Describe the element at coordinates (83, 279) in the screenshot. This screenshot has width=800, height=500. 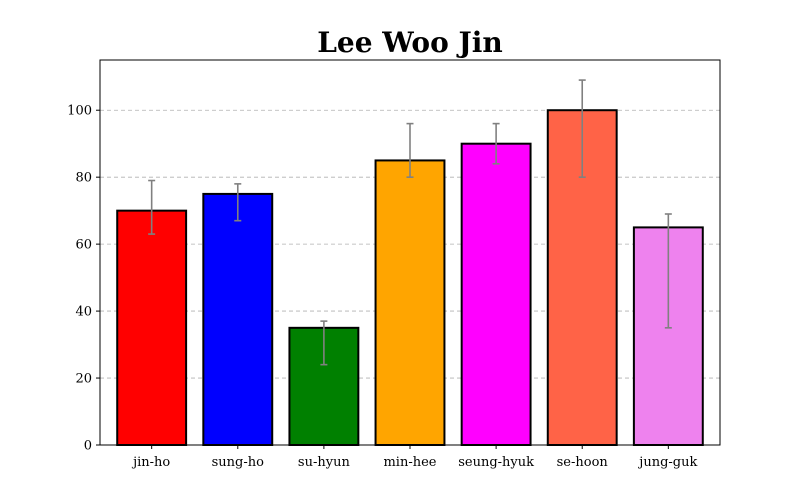
I see `y-axis: 0 20 40 60 80 100` at that location.